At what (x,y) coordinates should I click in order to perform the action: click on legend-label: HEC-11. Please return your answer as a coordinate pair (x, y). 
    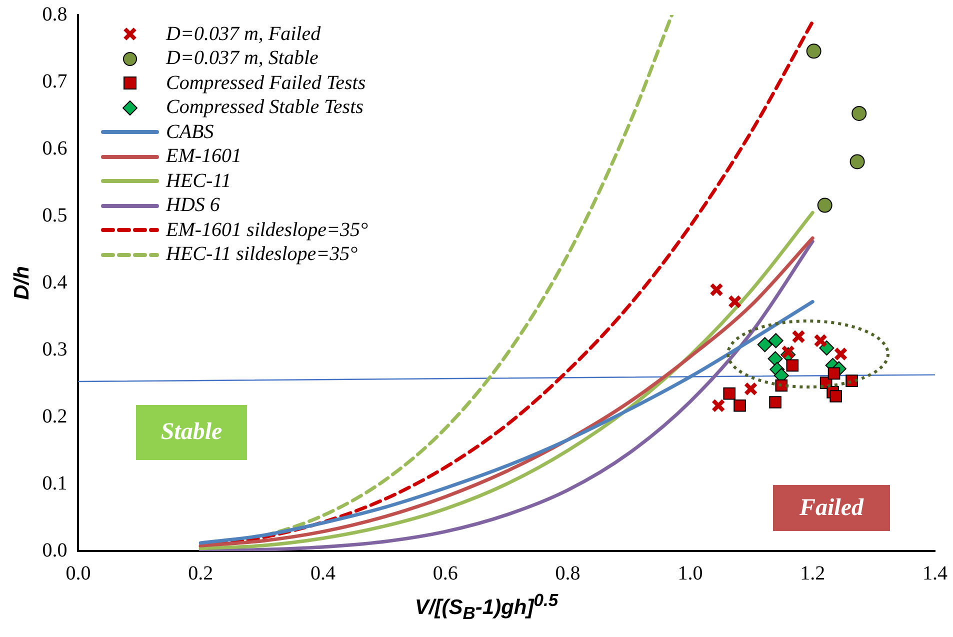
    Looking at the image, I should click on (199, 181).